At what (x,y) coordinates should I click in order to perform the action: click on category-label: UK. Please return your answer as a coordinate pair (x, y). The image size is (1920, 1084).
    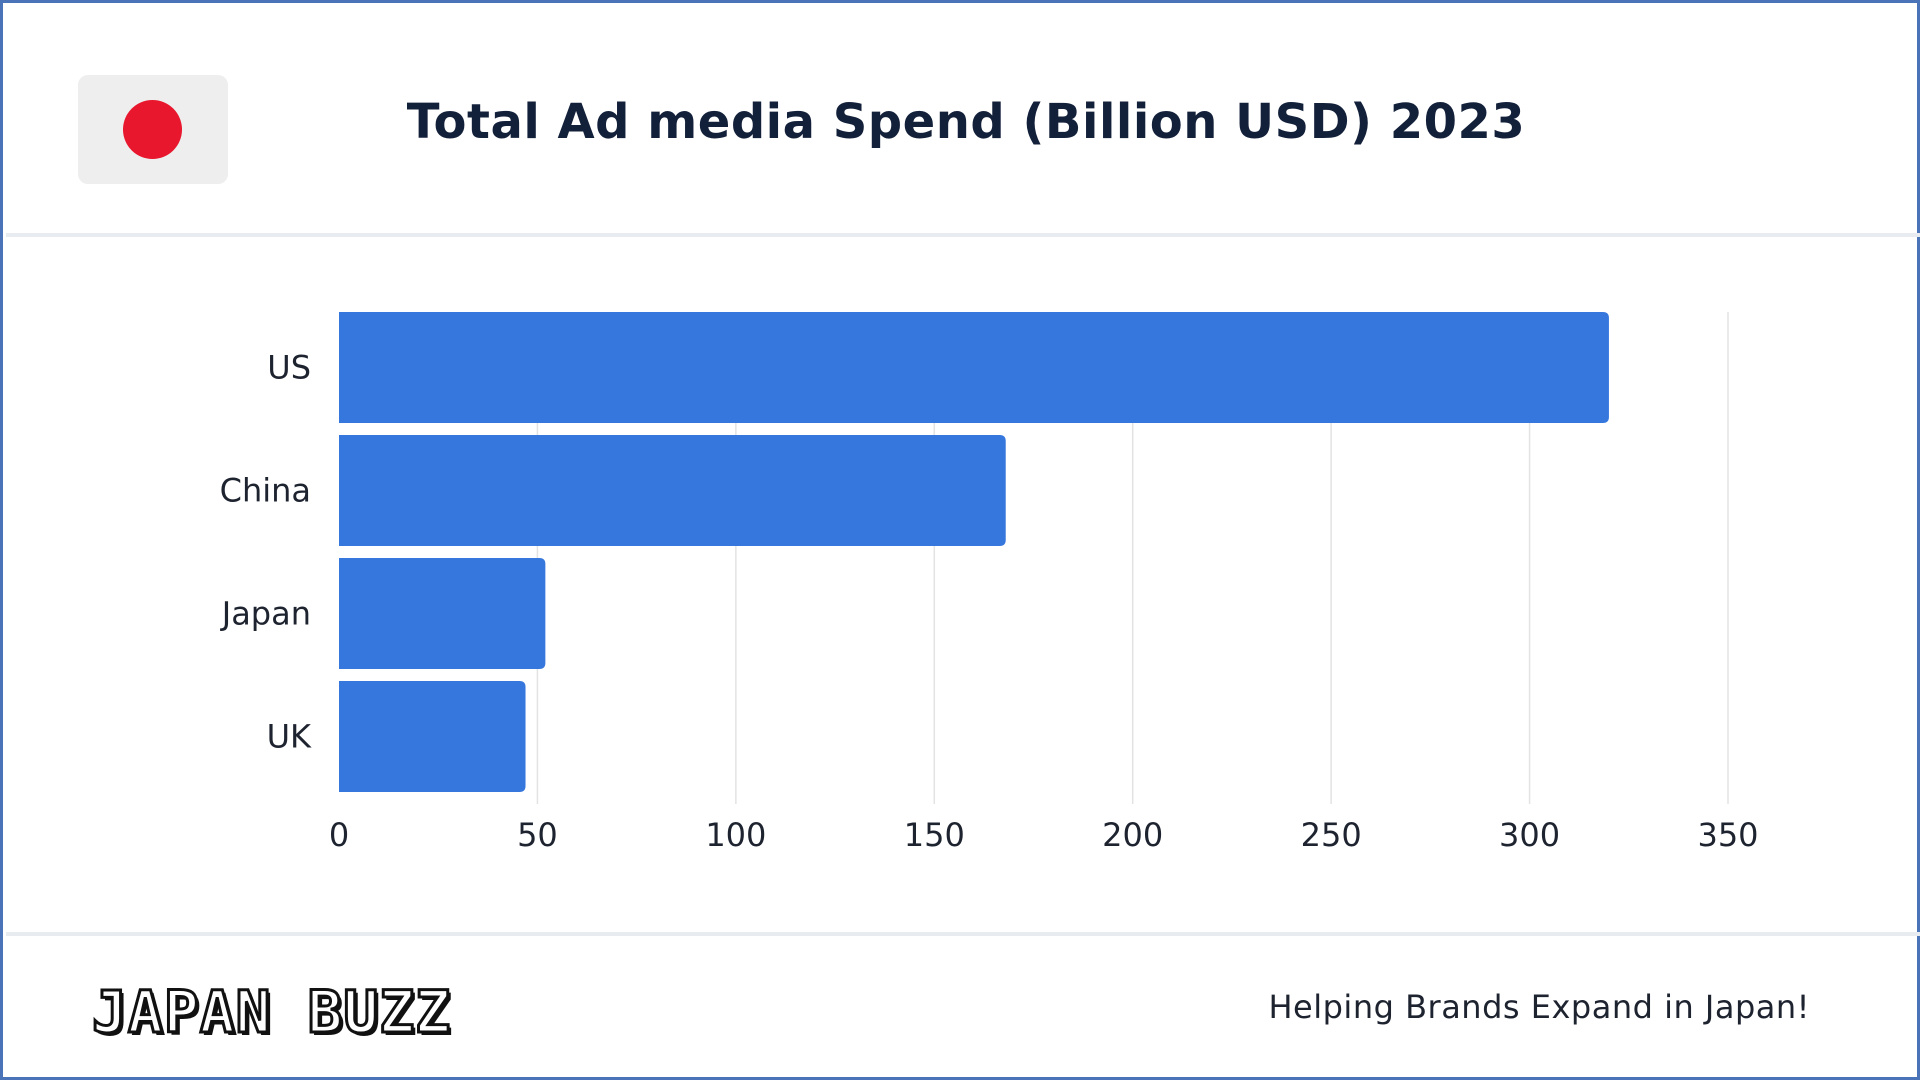
    Looking at the image, I should click on (289, 737).